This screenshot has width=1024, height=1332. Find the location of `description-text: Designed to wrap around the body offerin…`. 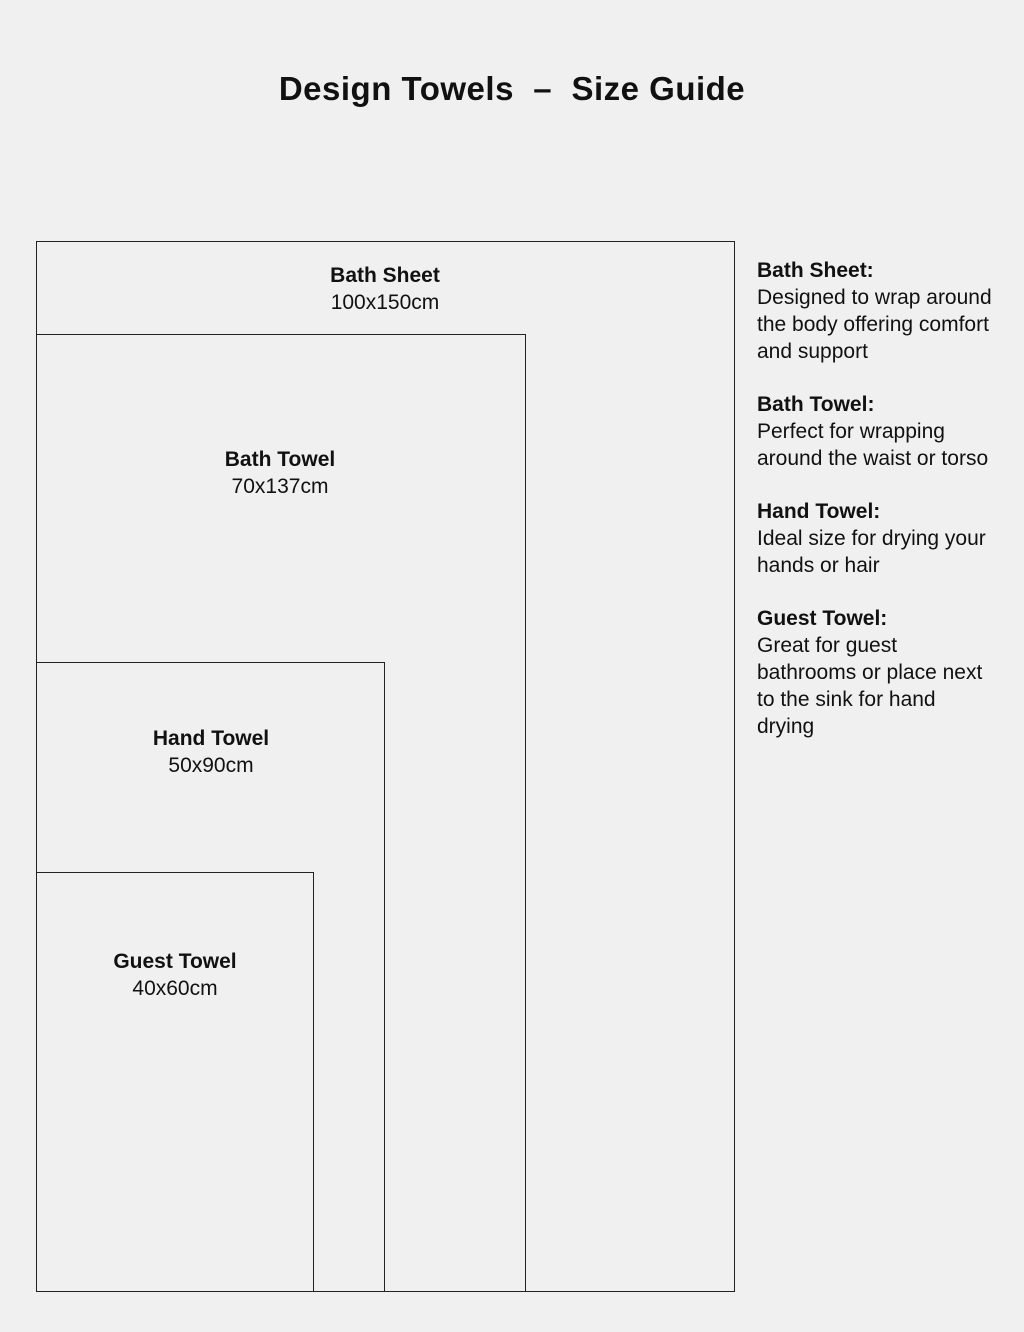

description-text: Designed to wrap around the body offerin… is located at coordinates (874, 324).